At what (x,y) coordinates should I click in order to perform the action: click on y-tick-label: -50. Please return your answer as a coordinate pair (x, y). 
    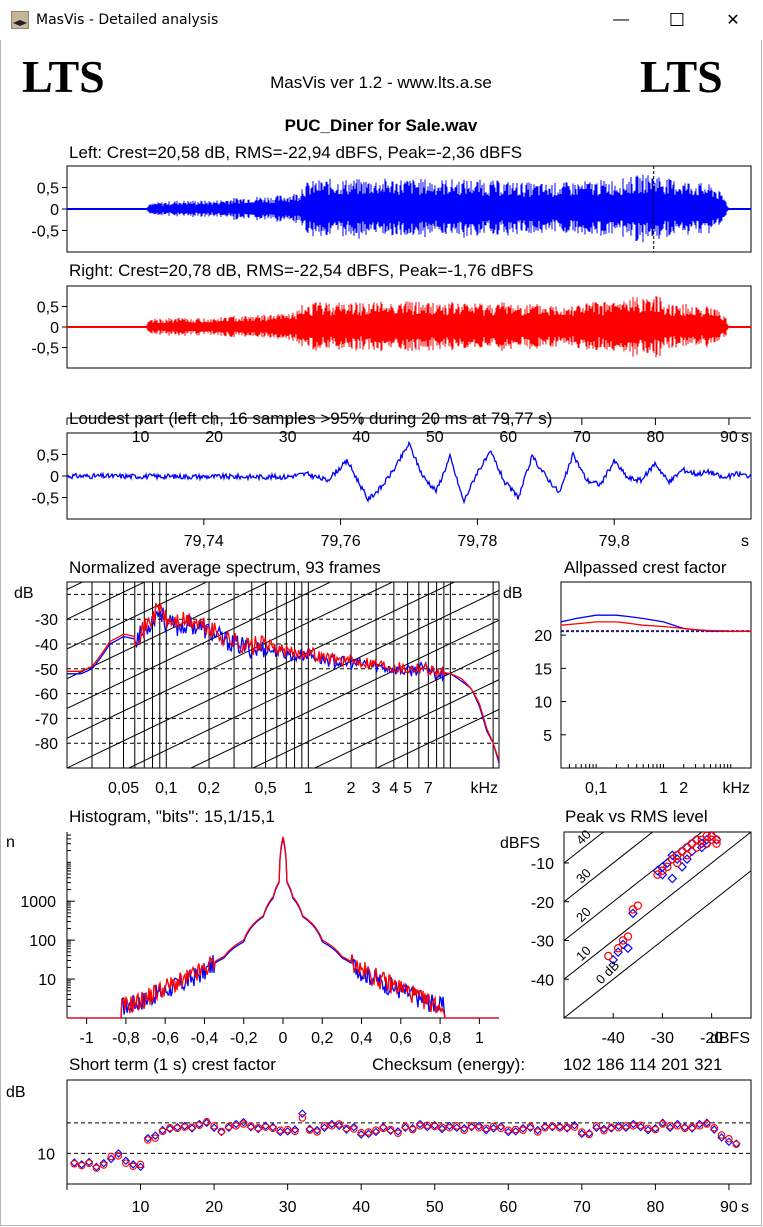
    Looking at the image, I should click on (46, 670).